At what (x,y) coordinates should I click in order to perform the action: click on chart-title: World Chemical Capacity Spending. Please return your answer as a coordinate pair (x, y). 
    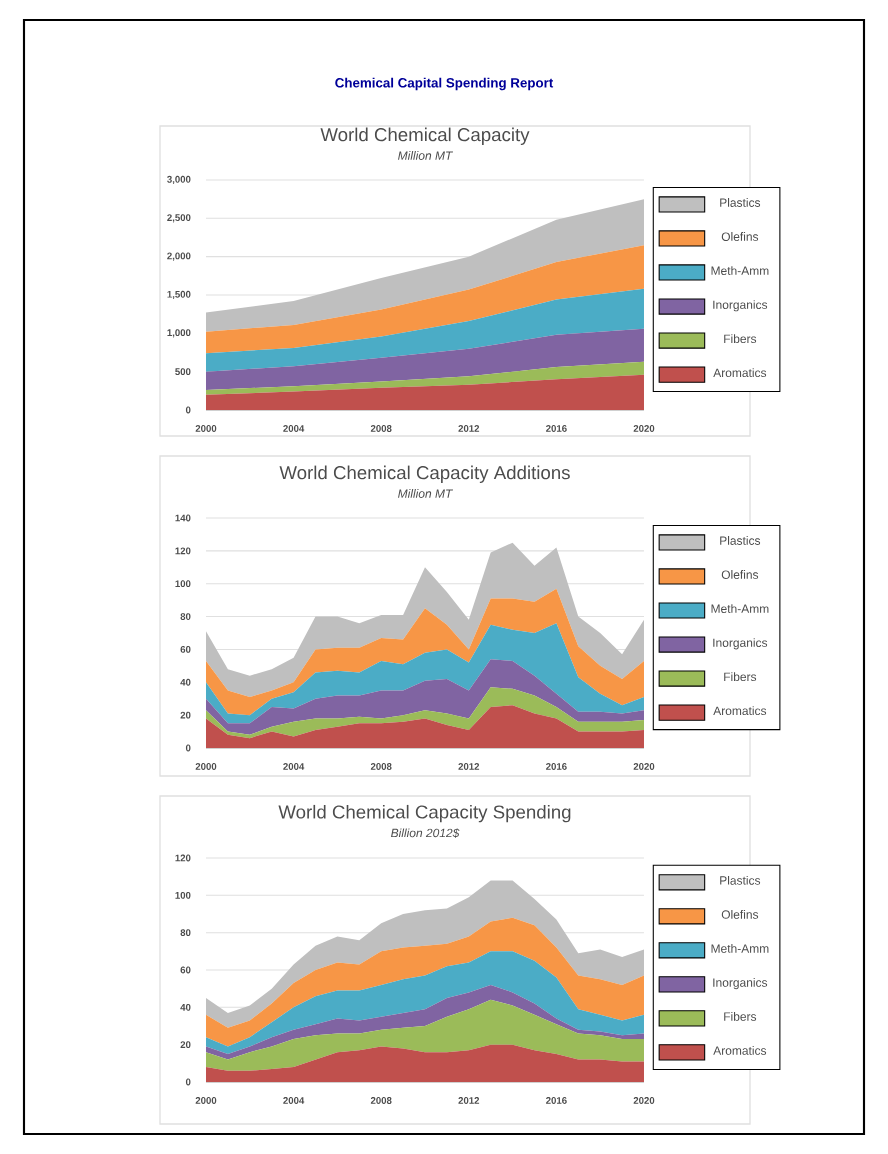
    Looking at the image, I should click on (424, 813).